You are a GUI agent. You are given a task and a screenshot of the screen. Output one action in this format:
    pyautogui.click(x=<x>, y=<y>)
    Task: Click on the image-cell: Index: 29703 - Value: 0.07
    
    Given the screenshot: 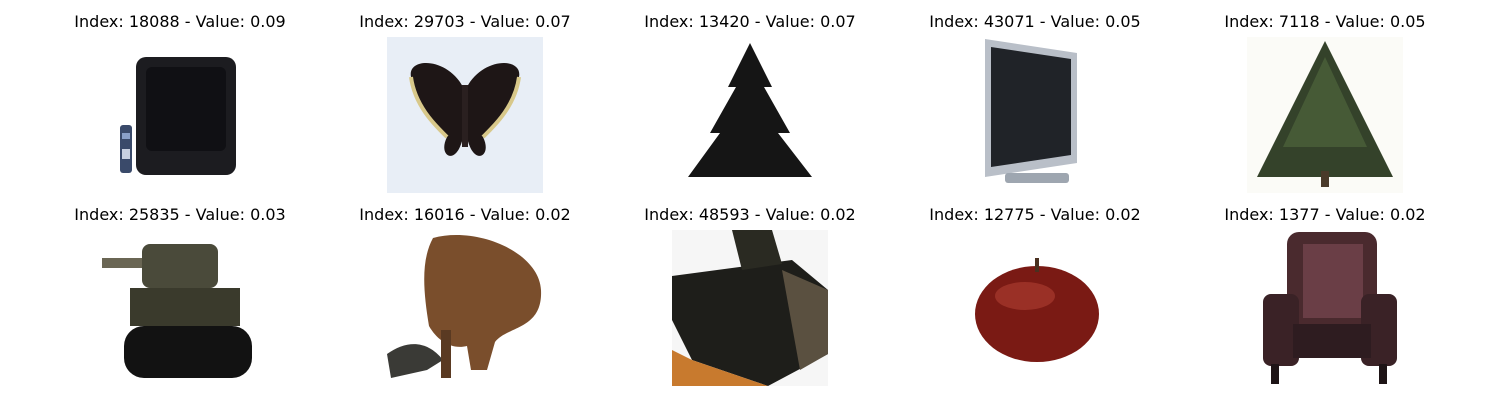 What is the action you would take?
    pyautogui.click(x=465, y=107)
    